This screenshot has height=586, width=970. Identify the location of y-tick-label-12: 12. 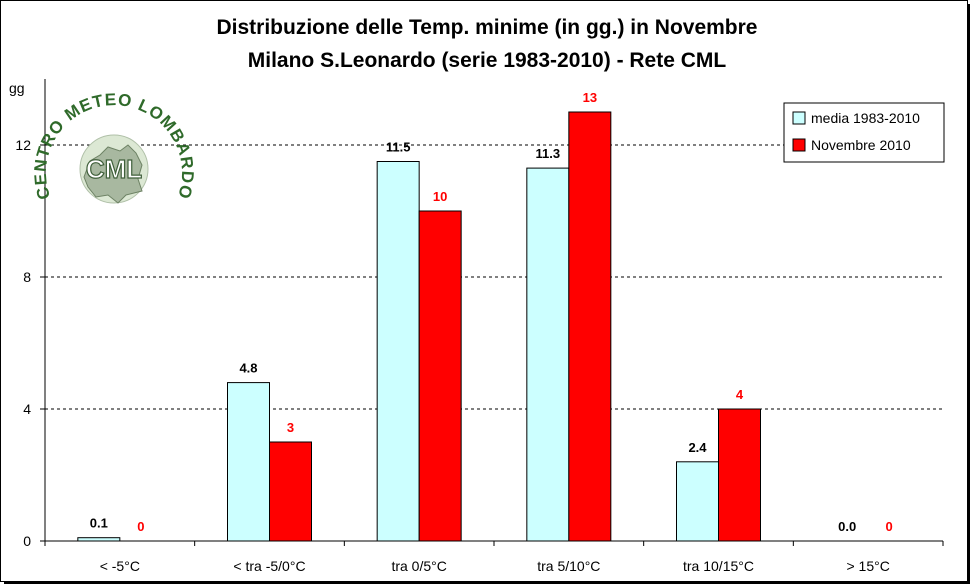
(23, 145).